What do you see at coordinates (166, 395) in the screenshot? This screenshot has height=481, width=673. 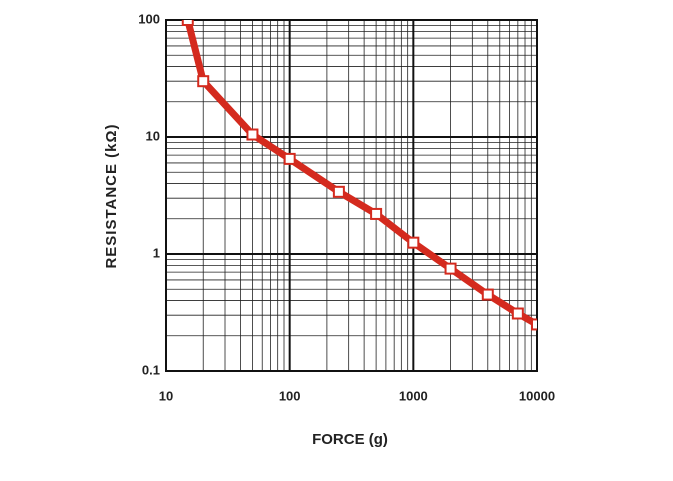 I see `x-tick-label: 10` at bounding box center [166, 395].